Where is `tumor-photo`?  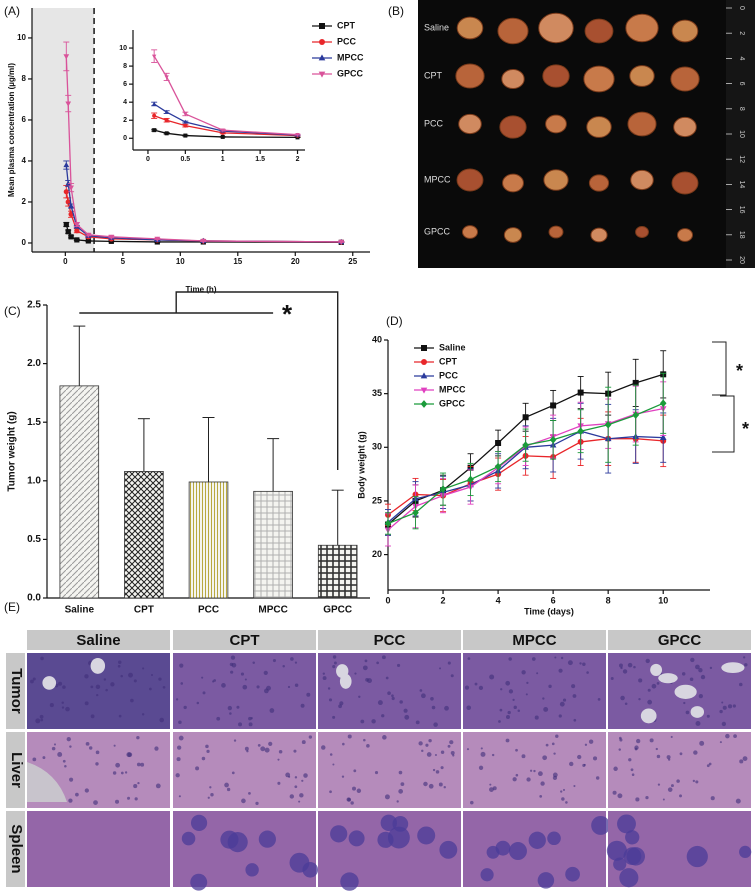 tumor-photo is located at coordinates (586, 134).